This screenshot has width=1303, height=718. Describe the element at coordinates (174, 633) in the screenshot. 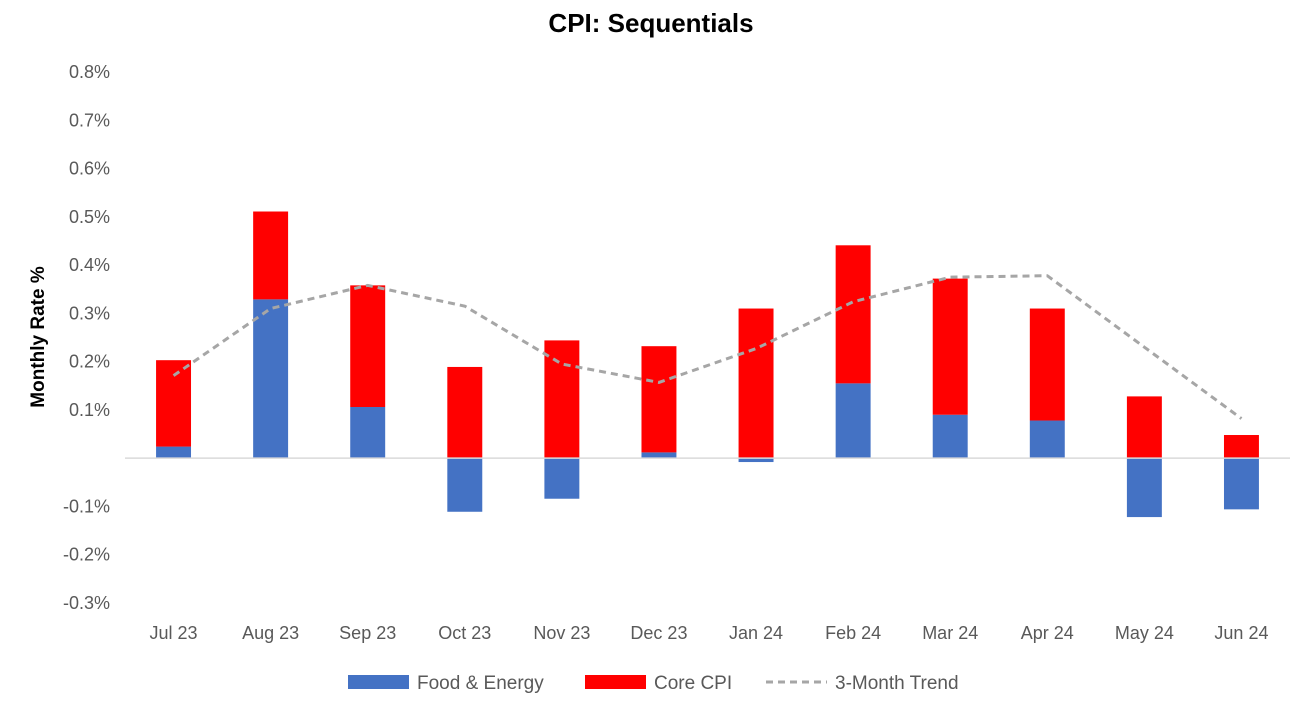

I see `x-tick-label: Jul 23` at that location.